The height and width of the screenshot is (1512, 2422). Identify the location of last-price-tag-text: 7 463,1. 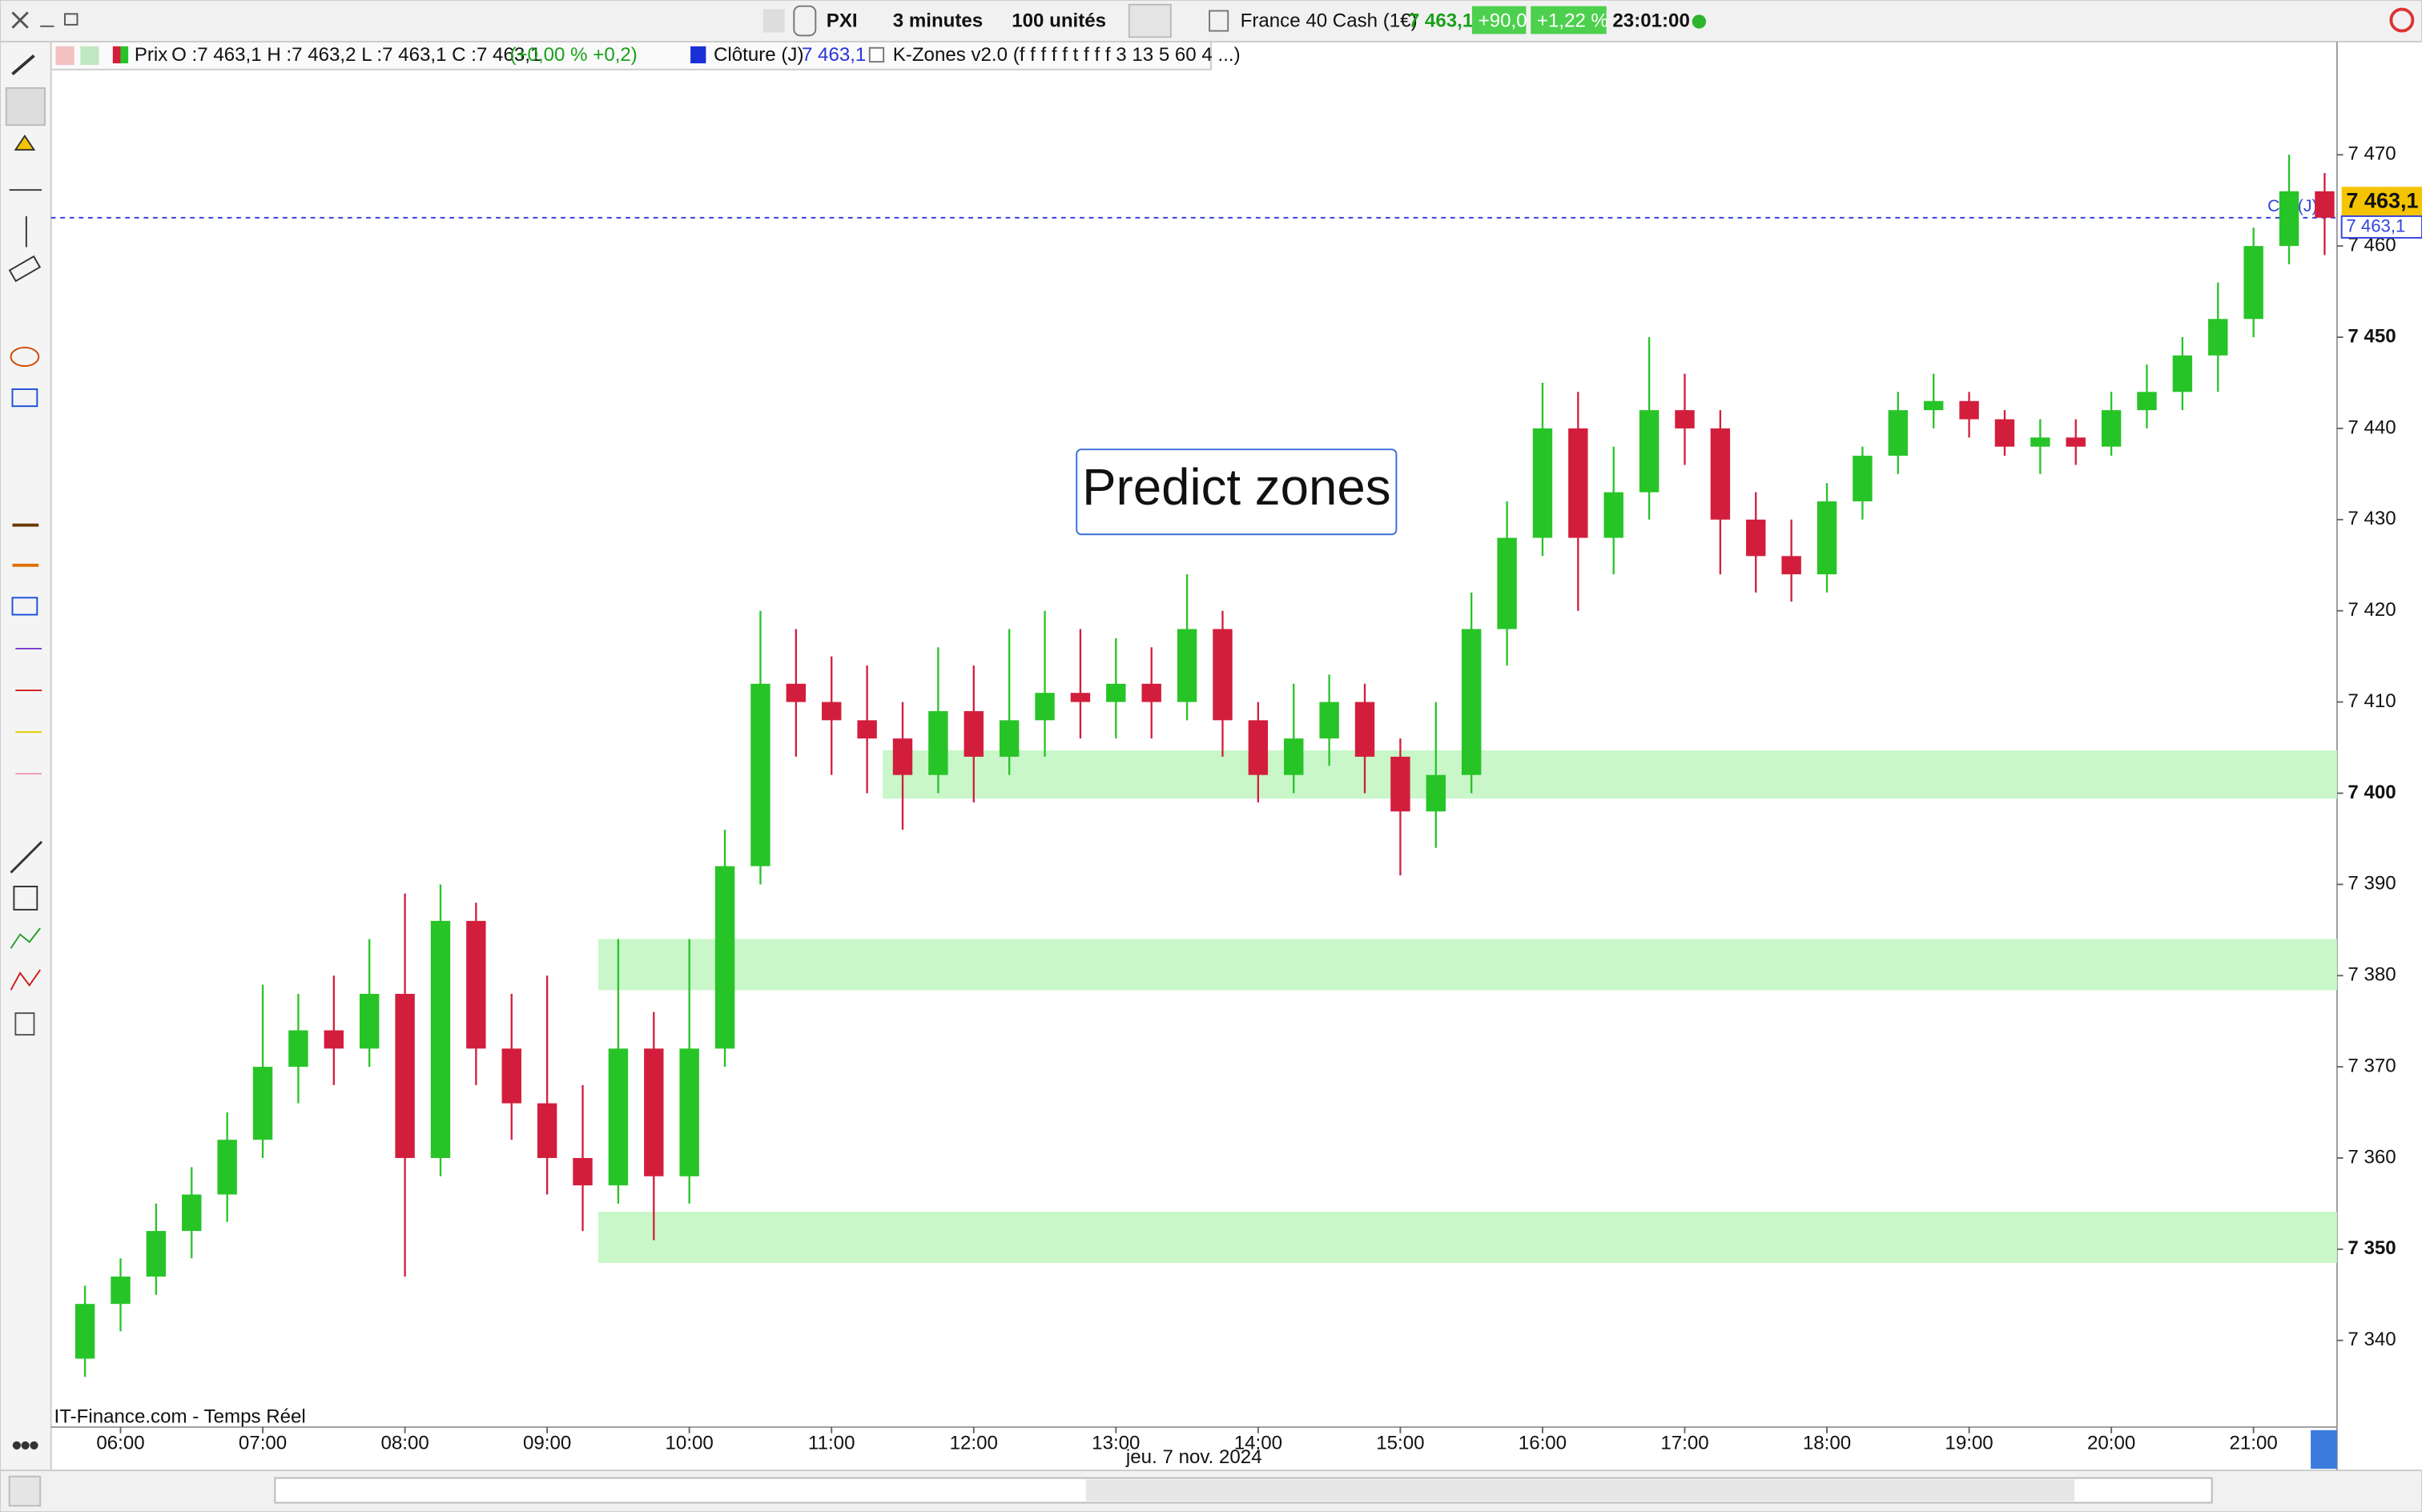
(2382, 201).